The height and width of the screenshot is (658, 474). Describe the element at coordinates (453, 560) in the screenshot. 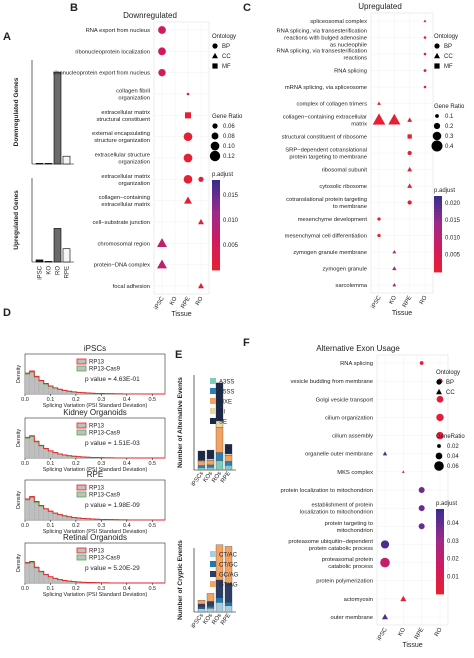

I see `colorbar-tick: 0.02` at that location.